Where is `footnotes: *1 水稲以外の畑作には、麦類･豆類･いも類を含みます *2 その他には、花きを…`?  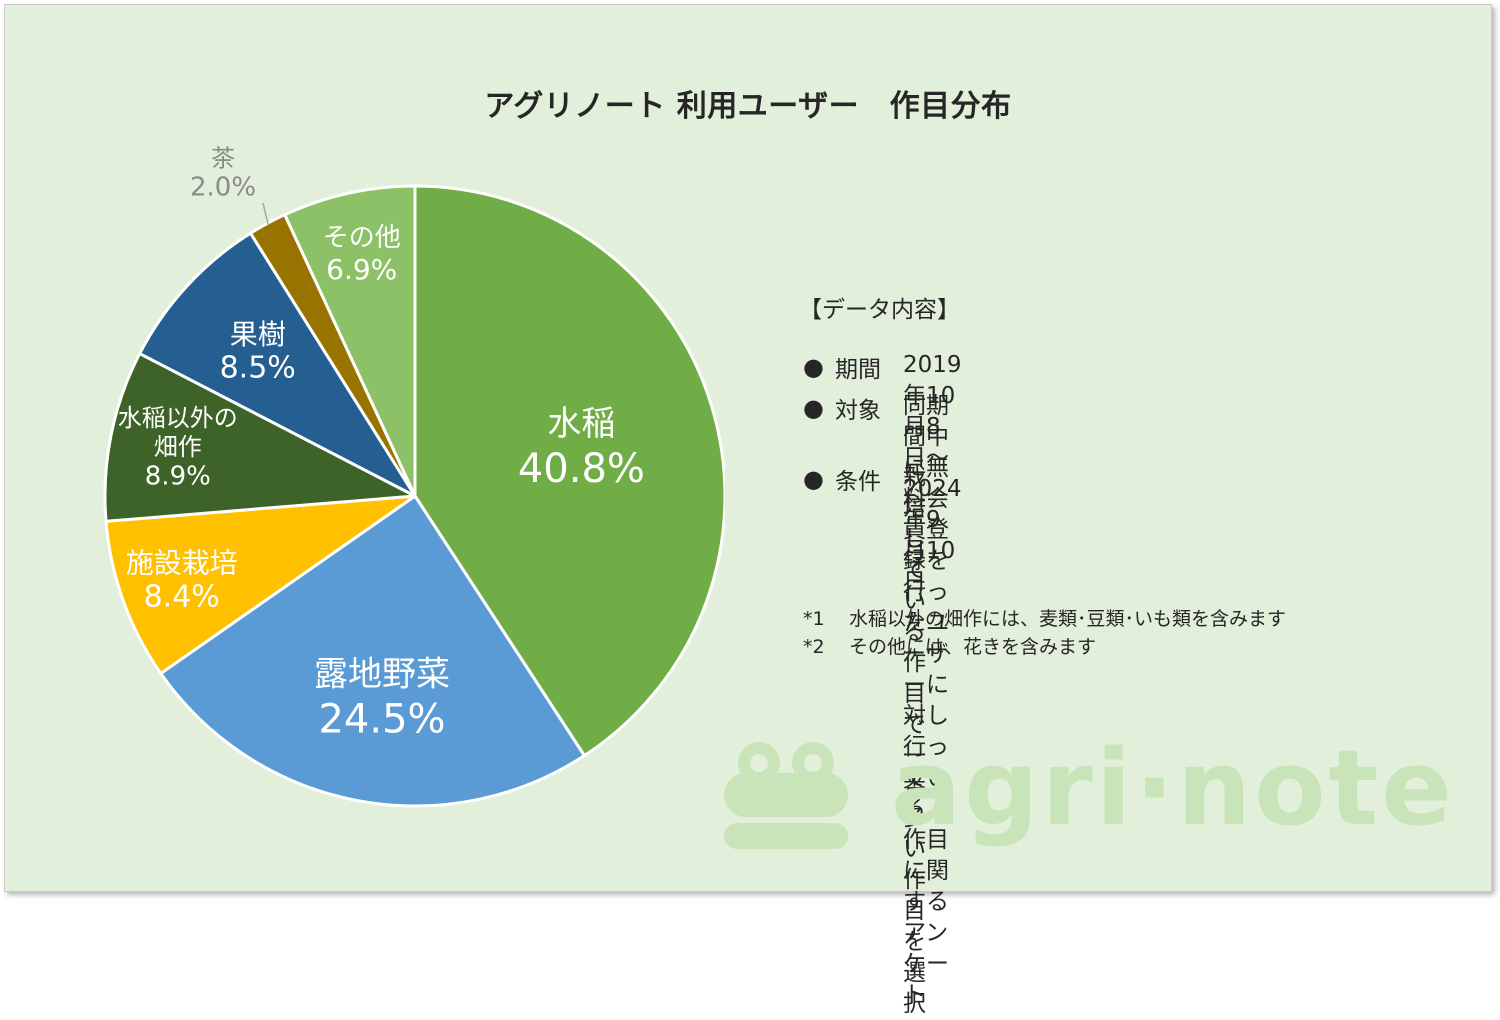 footnotes: *1 水稲以外の畑作には、麦類･豆類･いも類を含みます *2 その他には、花きを… is located at coordinates (1044, 633).